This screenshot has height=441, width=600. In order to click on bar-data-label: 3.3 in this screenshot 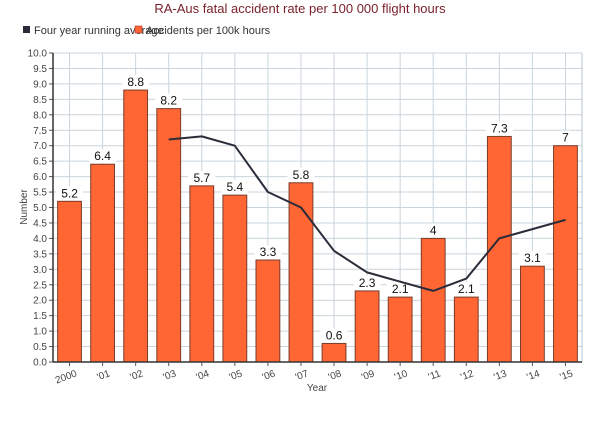, I will do `click(268, 252)`.